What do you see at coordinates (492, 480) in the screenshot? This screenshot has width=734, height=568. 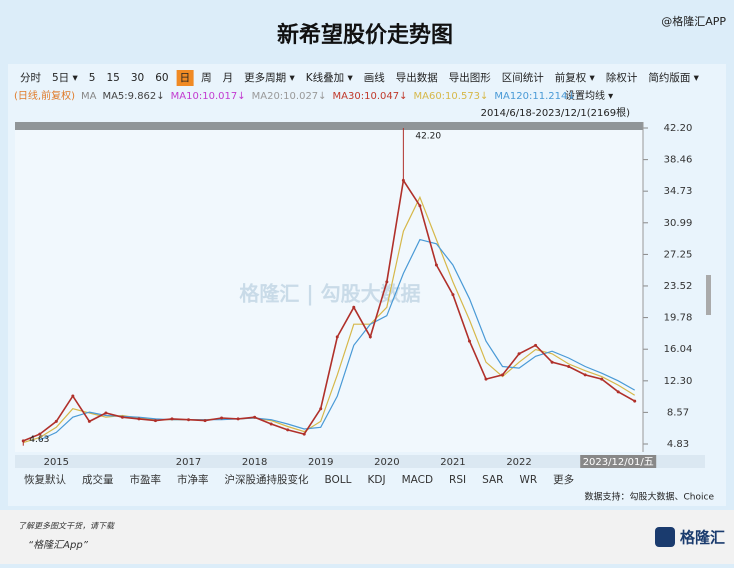 I see `tab: SAR` at bounding box center [492, 480].